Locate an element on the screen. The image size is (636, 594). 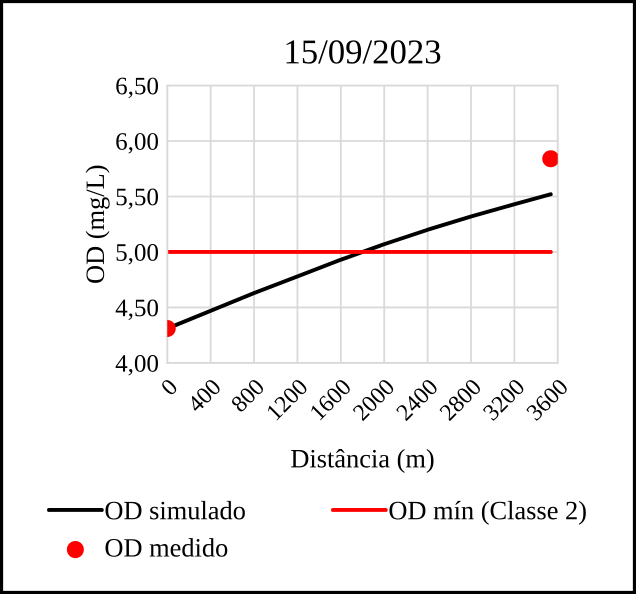
x-tick-label: 0 is located at coordinates (169, 387).